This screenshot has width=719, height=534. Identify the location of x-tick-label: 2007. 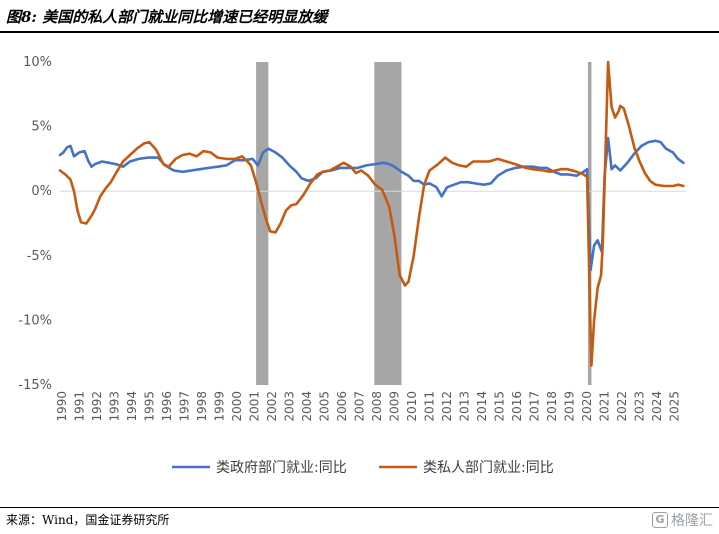
(359, 406).